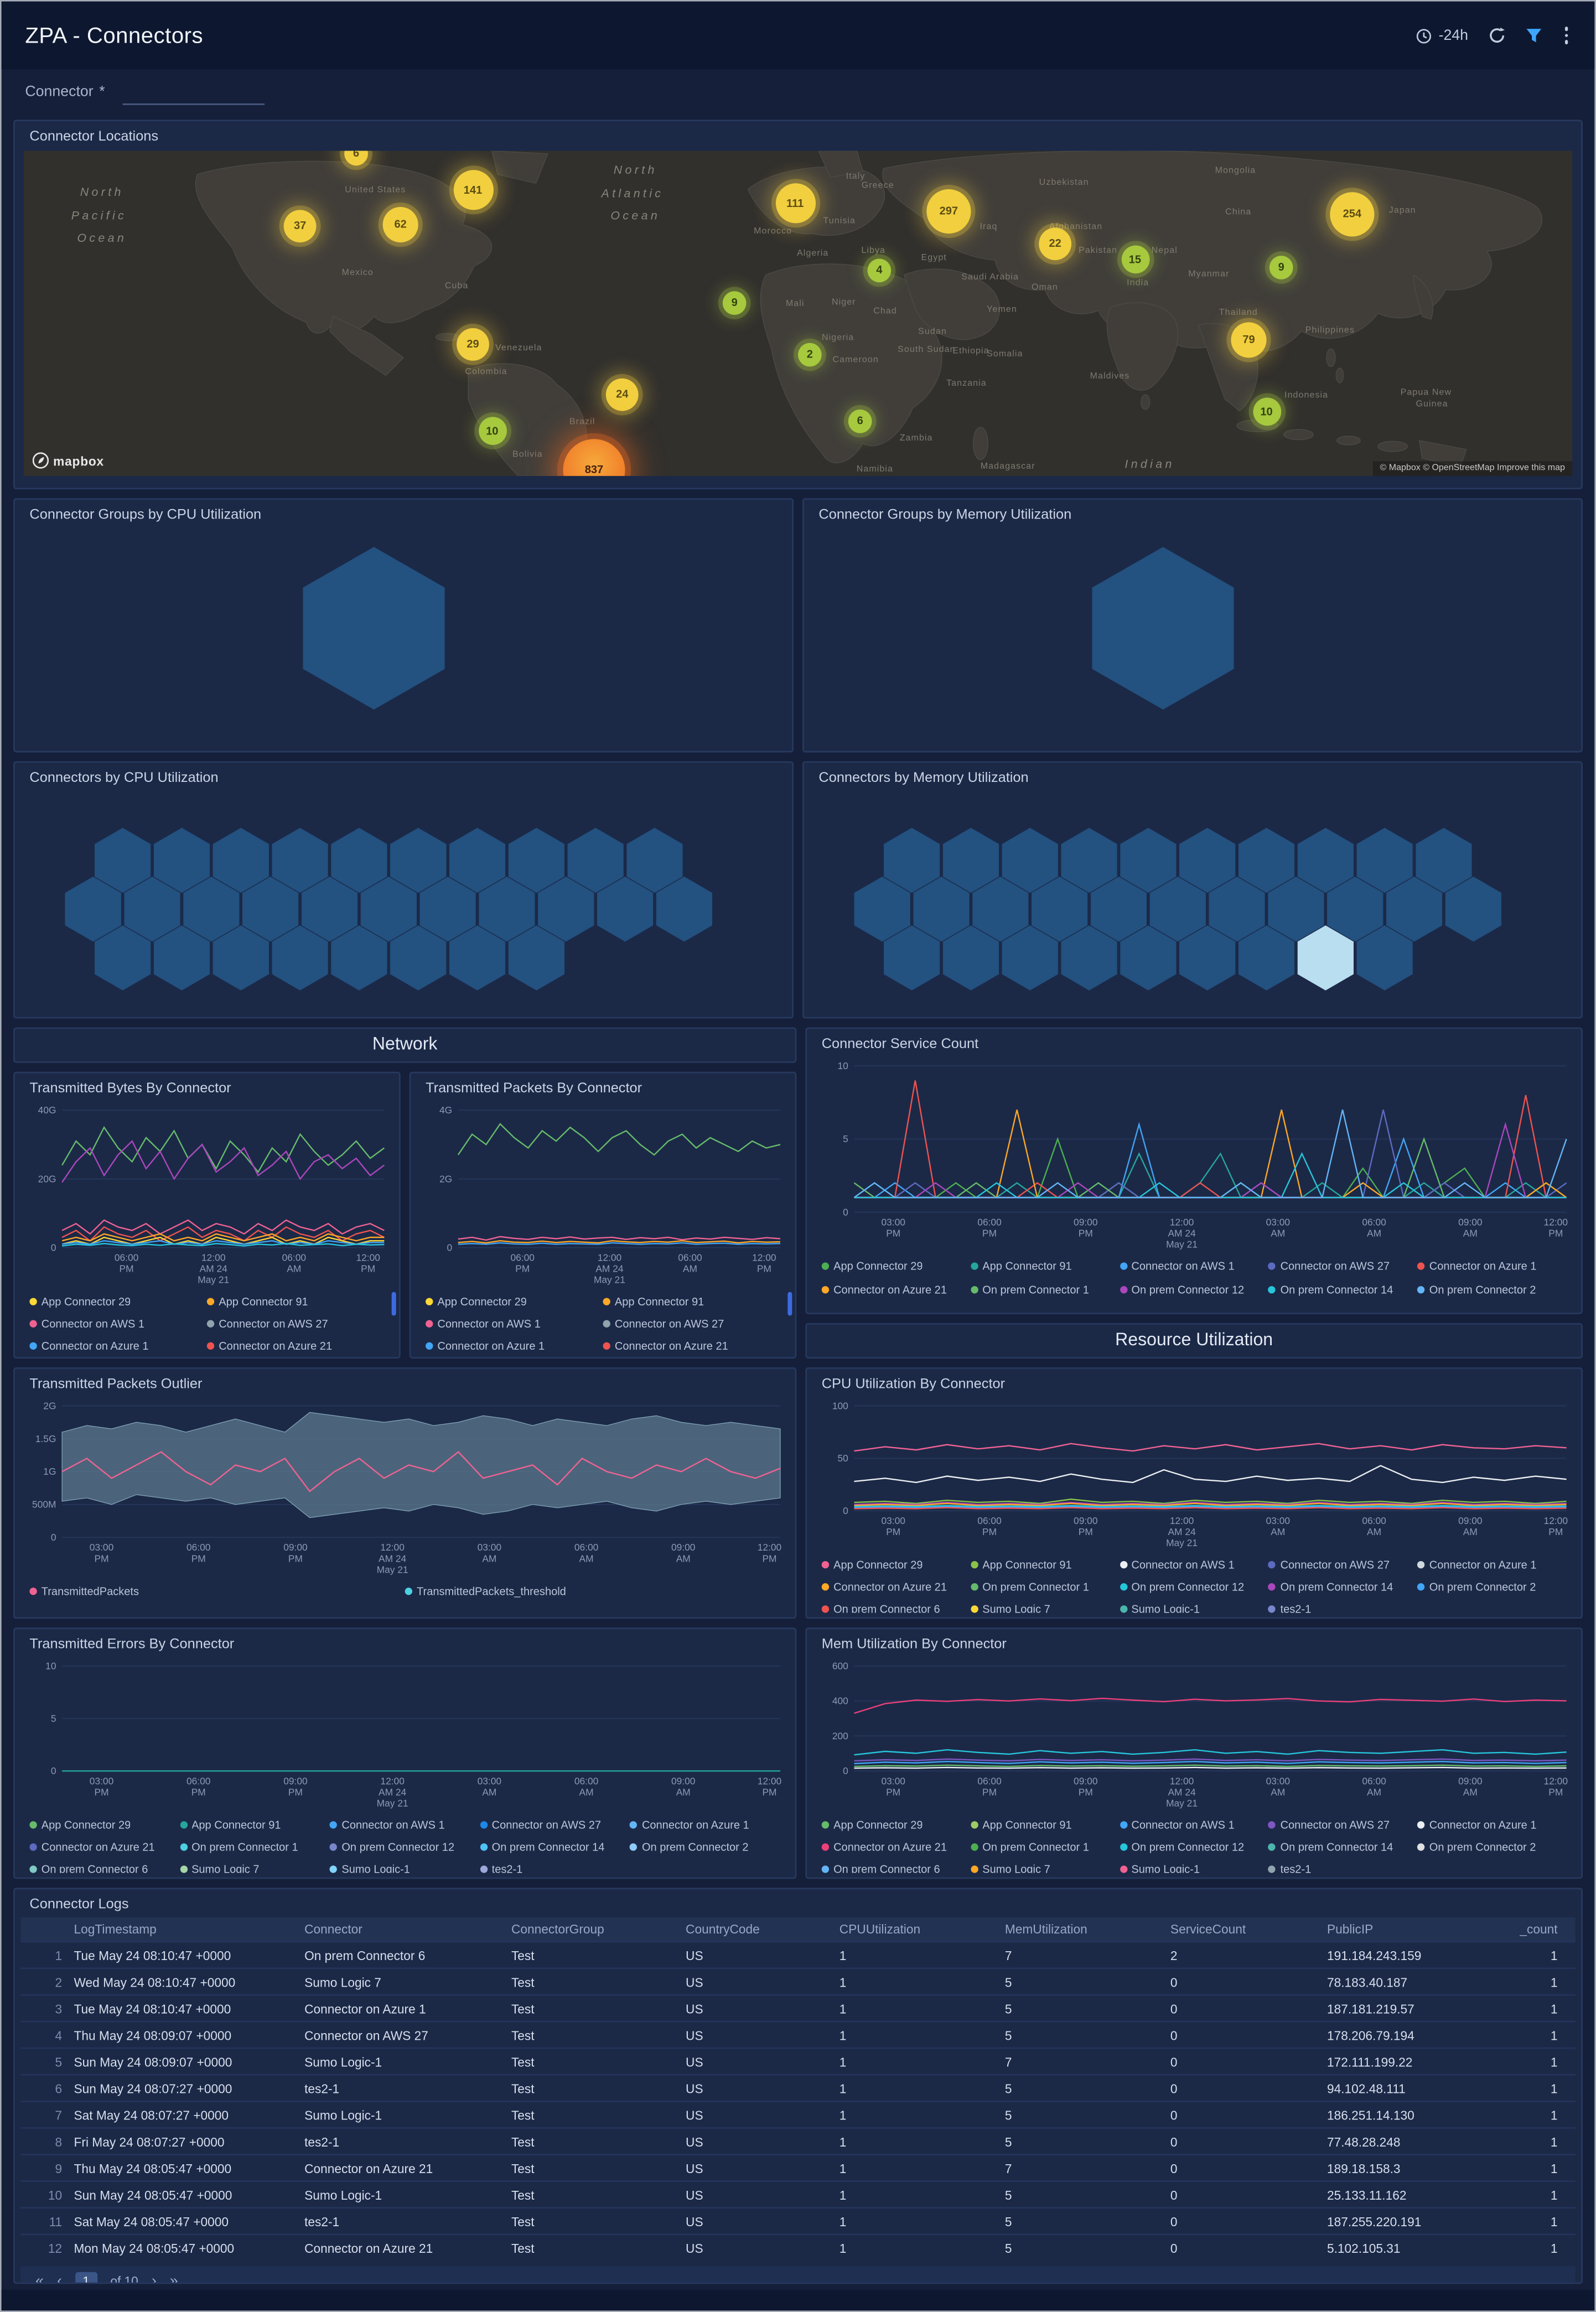 Image resolution: width=1596 pixels, height=2312 pixels. What do you see at coordinates (193, 92) in the screenshot?
I see `connector-filter-input` at bounding box center [193, 92].